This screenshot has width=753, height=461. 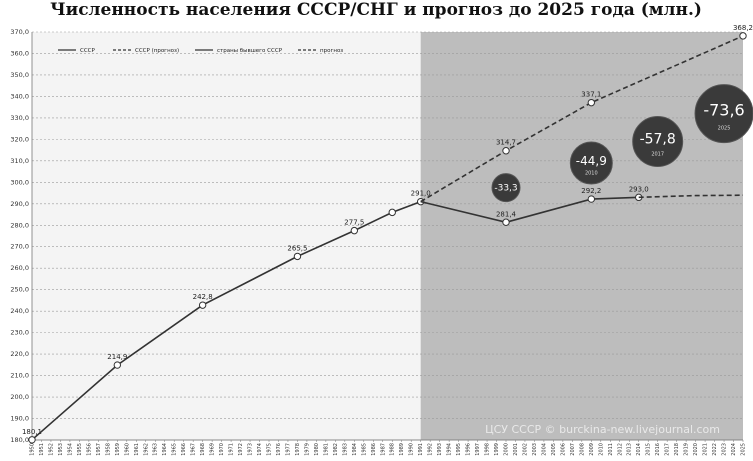 I want to click on x-tick-label: 2014, so click(x=639, y=449).